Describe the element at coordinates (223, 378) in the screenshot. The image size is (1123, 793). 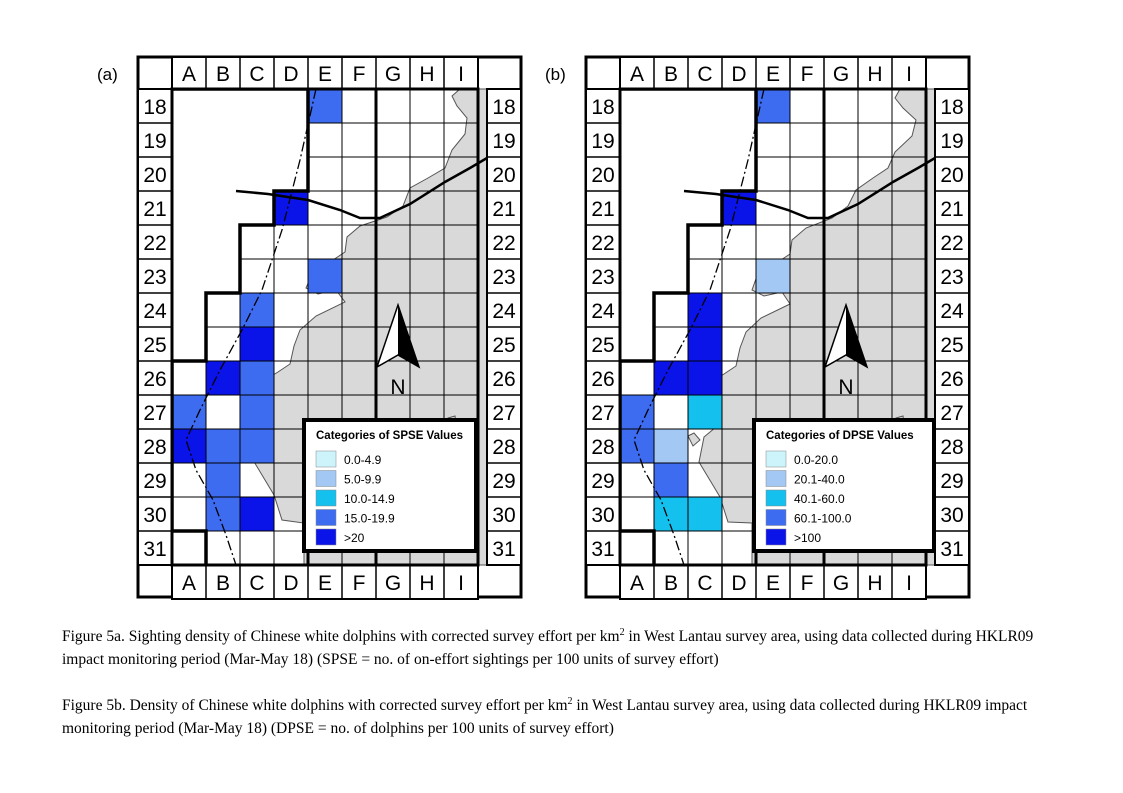
I see `density-cell-B26` at that location.